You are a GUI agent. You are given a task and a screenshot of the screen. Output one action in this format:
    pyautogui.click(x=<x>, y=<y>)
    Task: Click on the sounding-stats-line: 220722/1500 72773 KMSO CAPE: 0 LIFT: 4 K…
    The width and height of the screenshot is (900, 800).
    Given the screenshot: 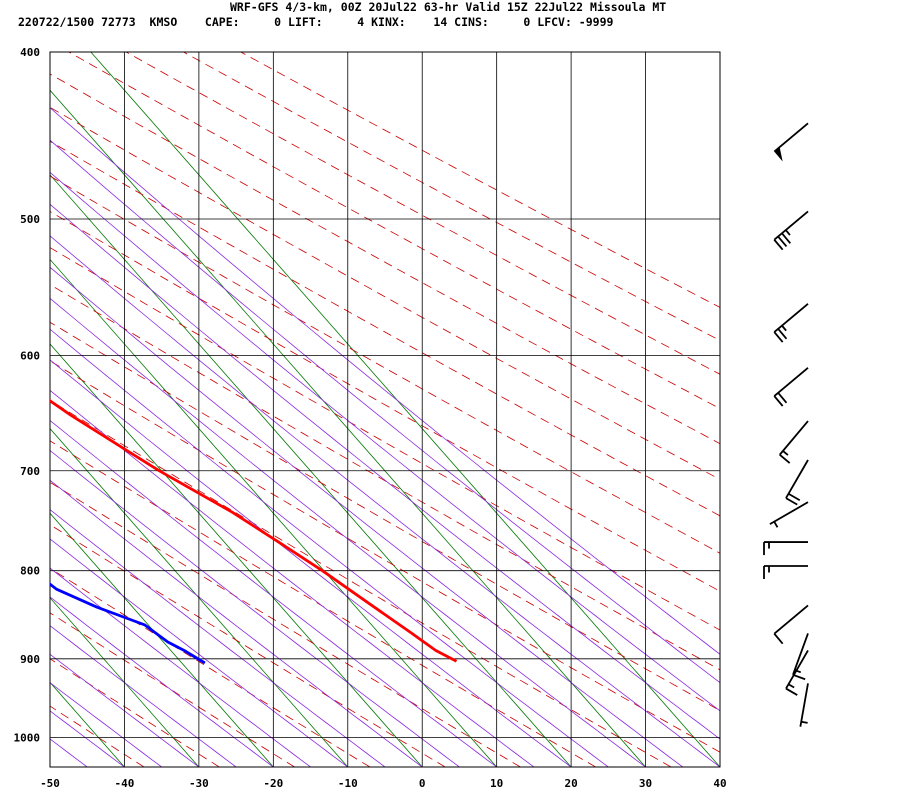 What is the action you would take?
    pyautogui.click(x=316, y=22)
    